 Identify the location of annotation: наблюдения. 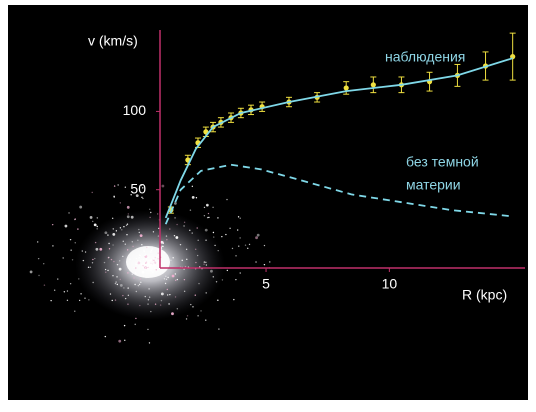
(425, 57).